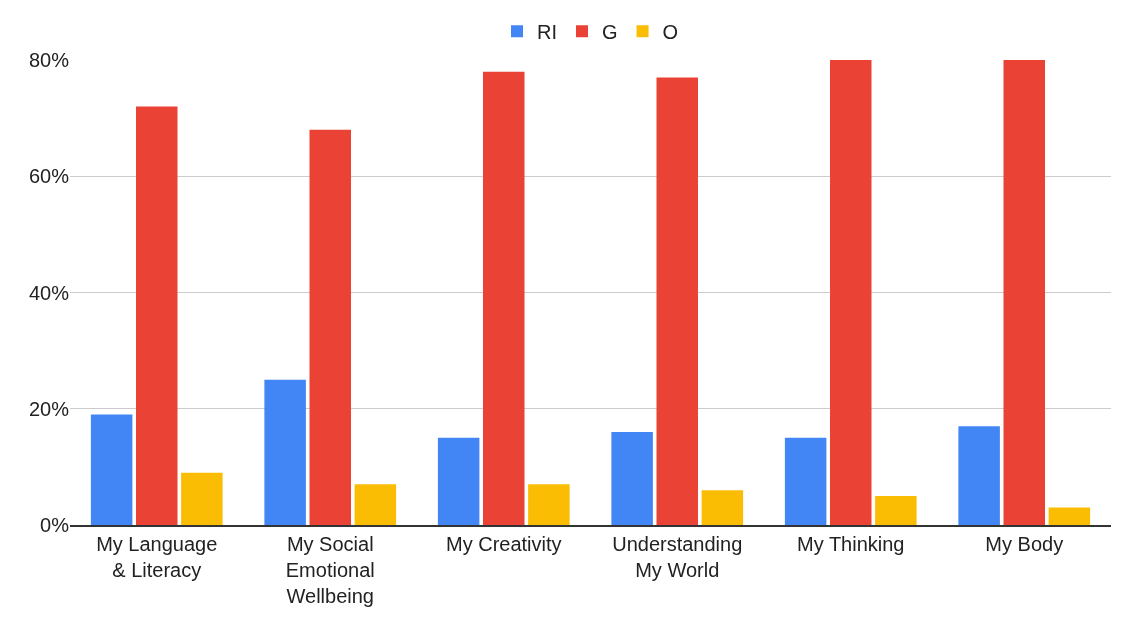 This screenshot has width=1131, height=619. I want to click on legend-label: O, so click(670, 32).